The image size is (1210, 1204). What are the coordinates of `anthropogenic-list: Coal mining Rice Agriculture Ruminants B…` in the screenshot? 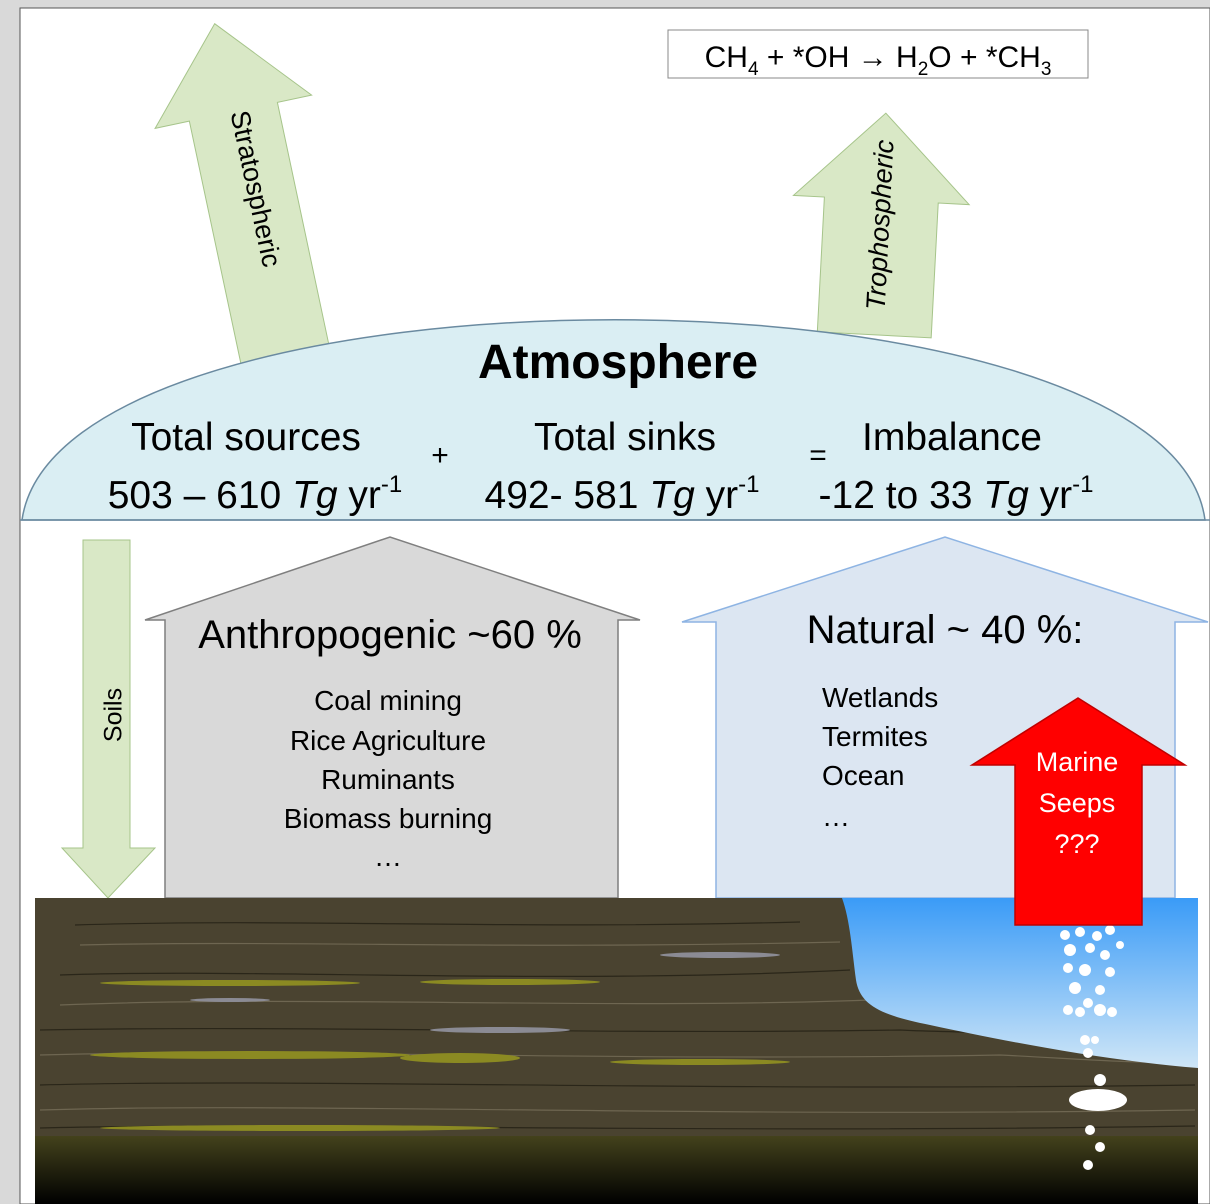 It's located at (388, 778).